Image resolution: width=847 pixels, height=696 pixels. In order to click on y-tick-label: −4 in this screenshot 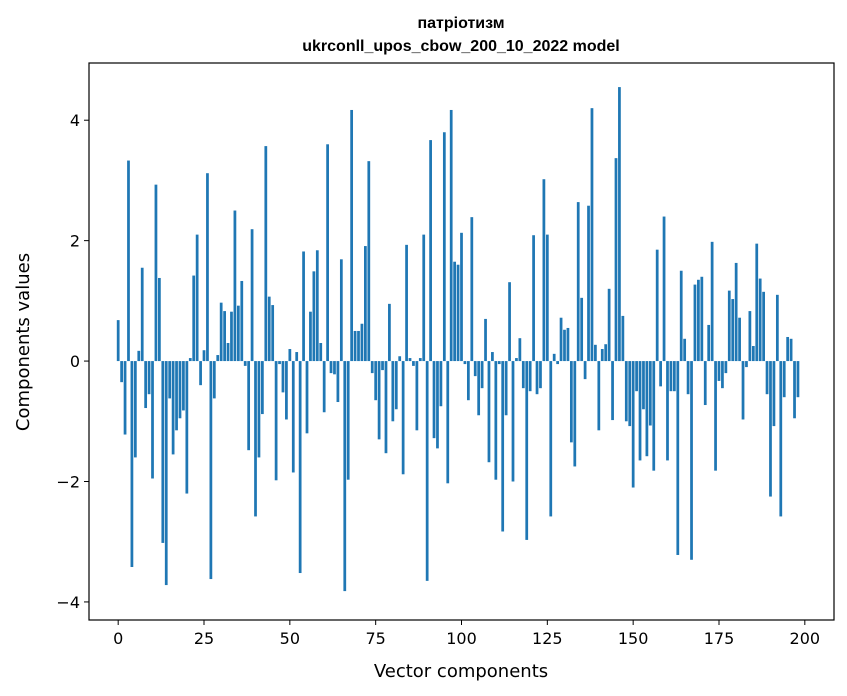, I will do `click(68, 602)`.